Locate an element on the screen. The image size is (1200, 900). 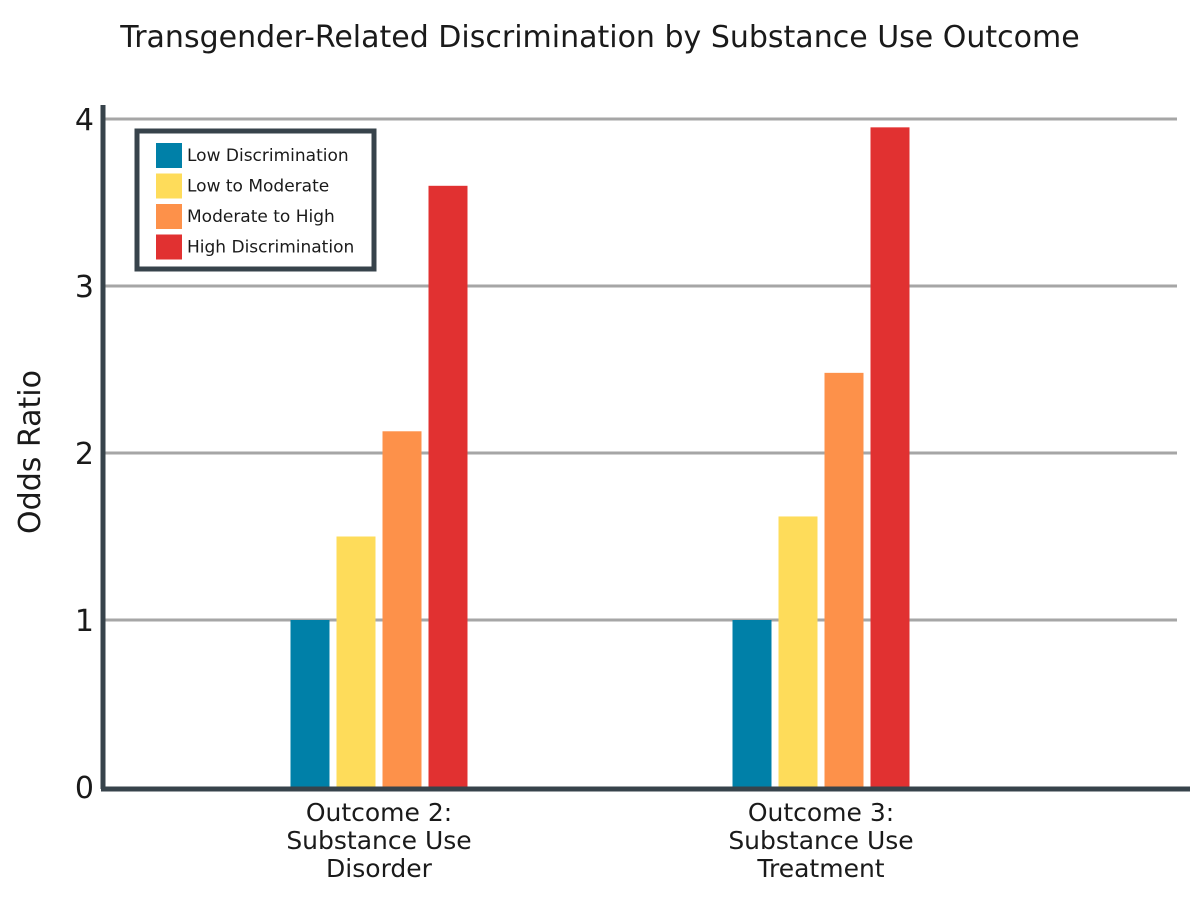
y-tick-label: 0 is located at coordinates (84, 788).